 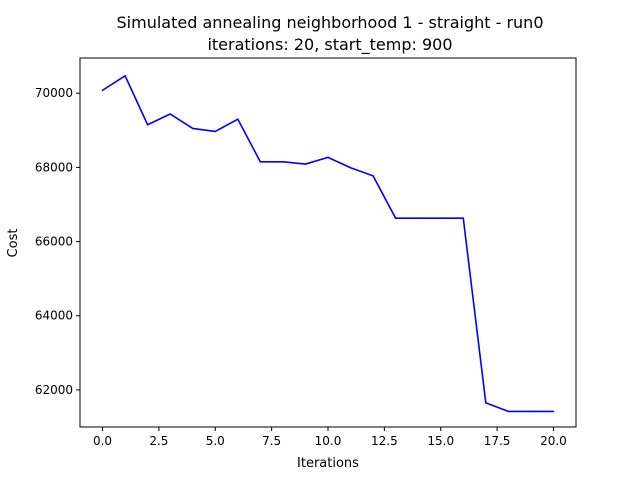 What do you see at coordinates (54, 390) in the screenshot?
I see `y-tick-label: 62000` at bounding box center [54, 390].